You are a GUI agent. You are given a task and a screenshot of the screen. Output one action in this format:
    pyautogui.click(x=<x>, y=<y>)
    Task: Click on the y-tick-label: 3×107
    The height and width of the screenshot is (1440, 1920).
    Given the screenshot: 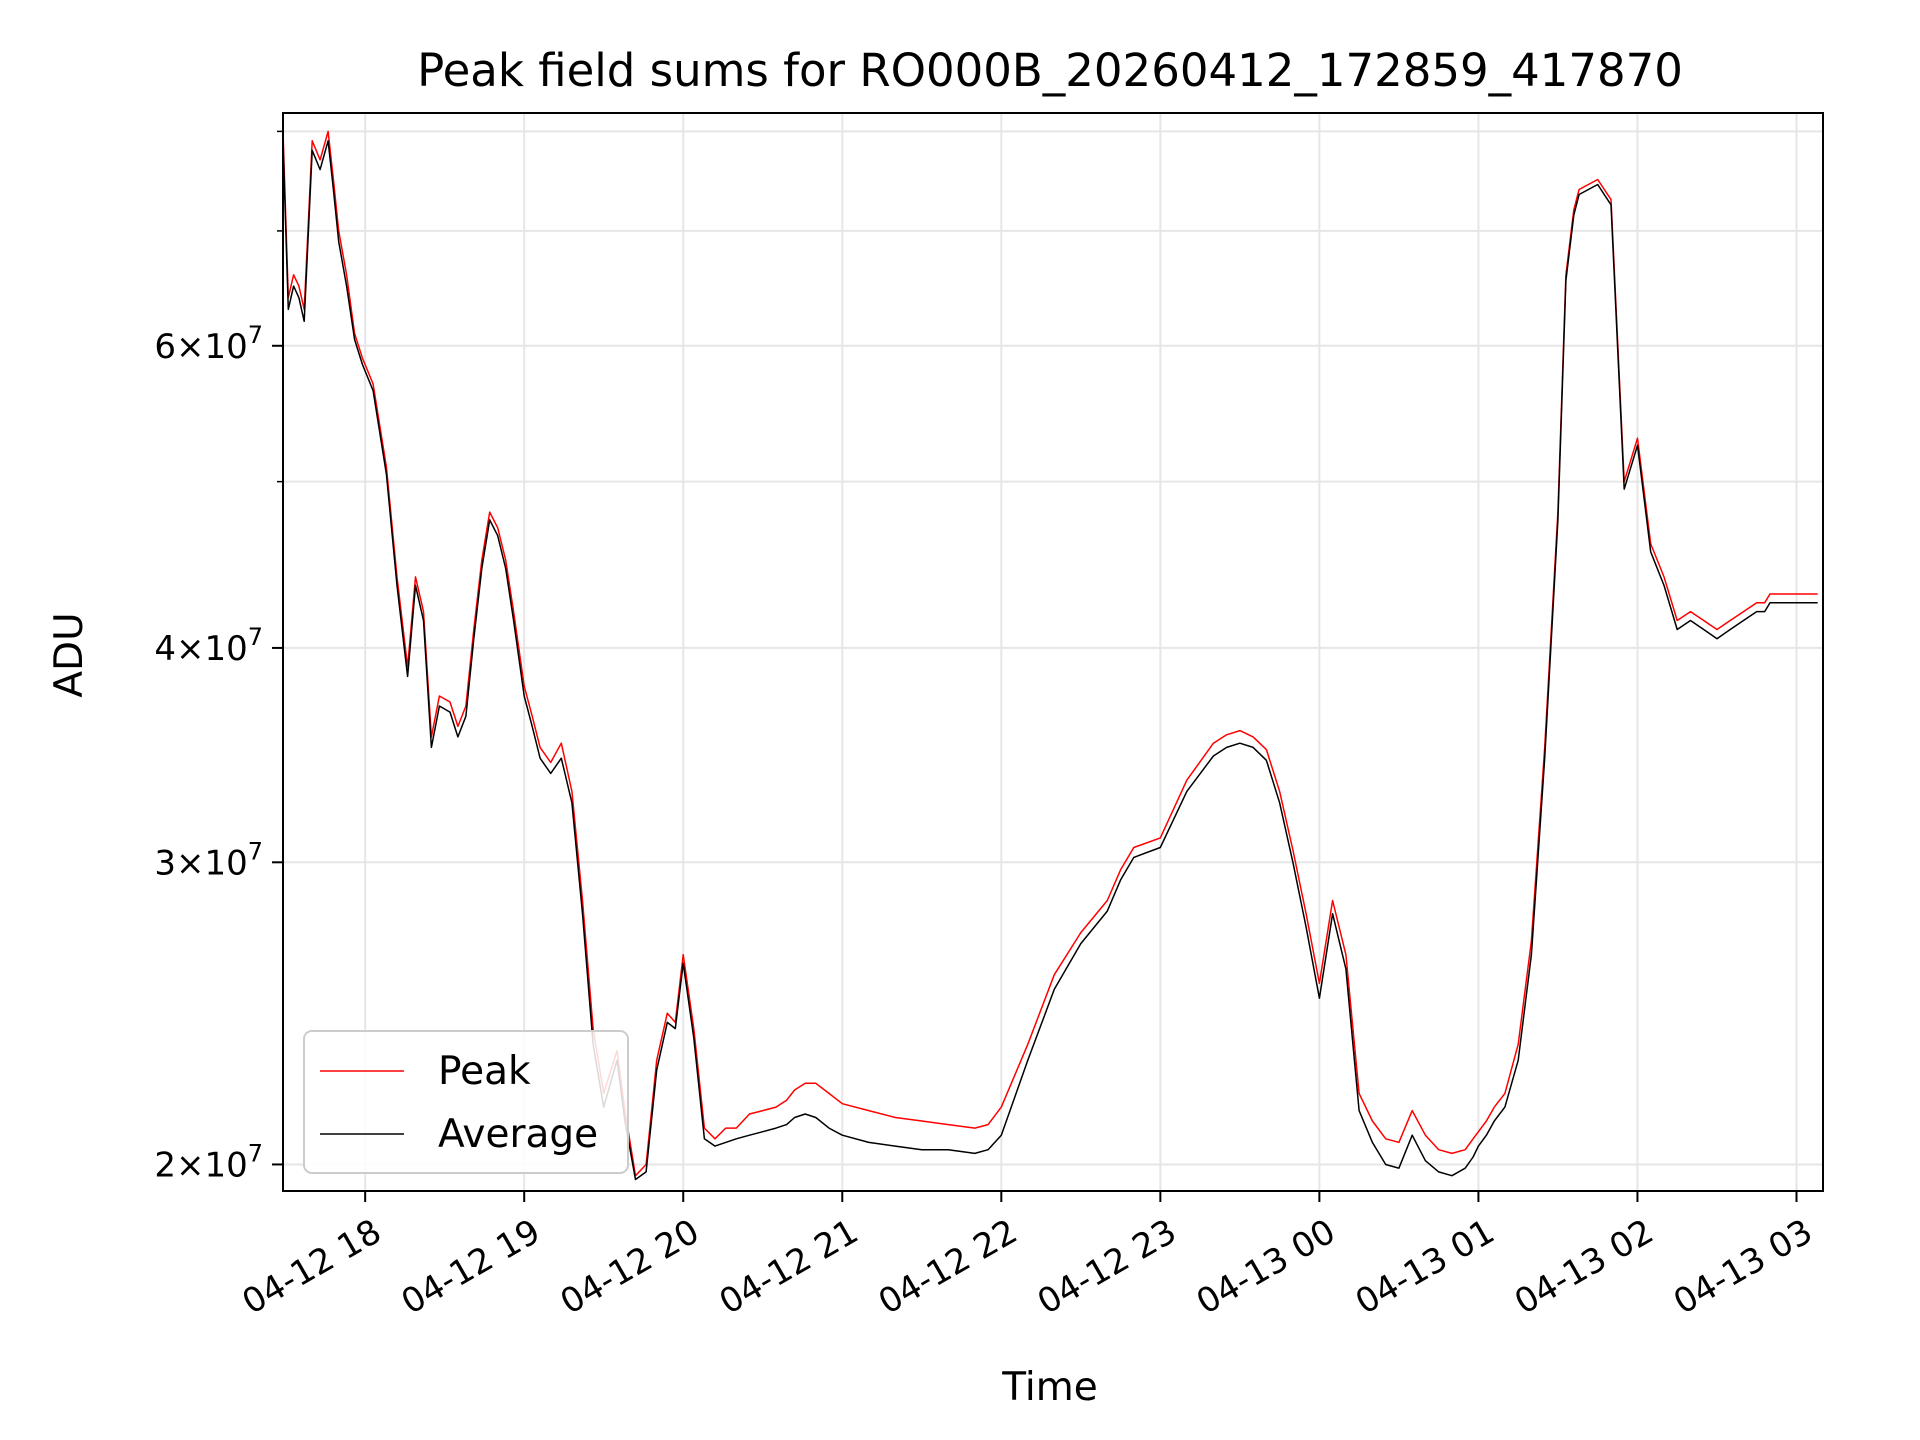 What is the action you would take?
    pyautogui.click(x=208, y=860)
    